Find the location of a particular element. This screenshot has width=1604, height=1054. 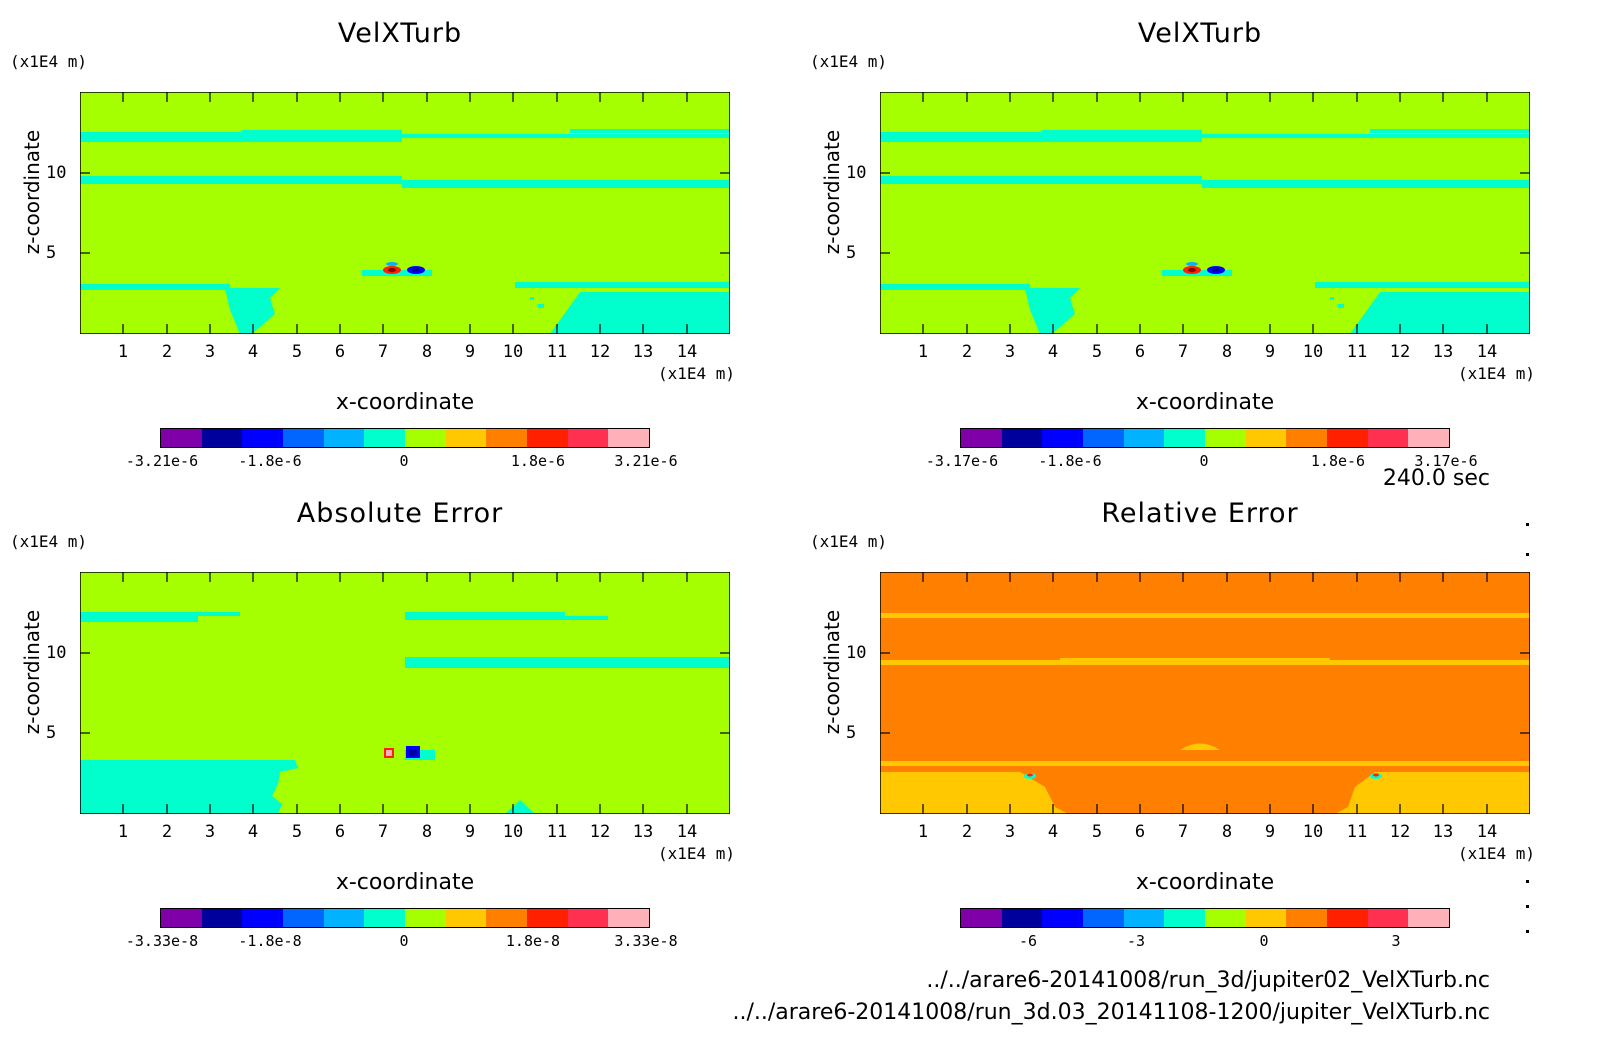

mid-band-left is located at coordinates (241, 180).